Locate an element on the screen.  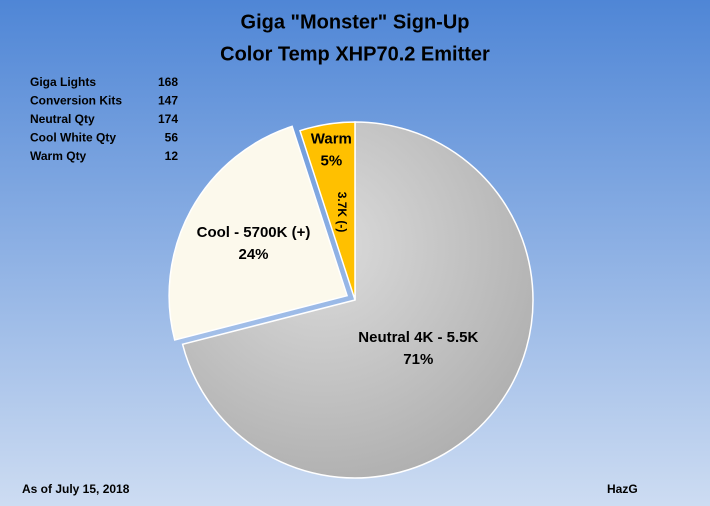
credit: HazG is located at coordinates (622, 489).